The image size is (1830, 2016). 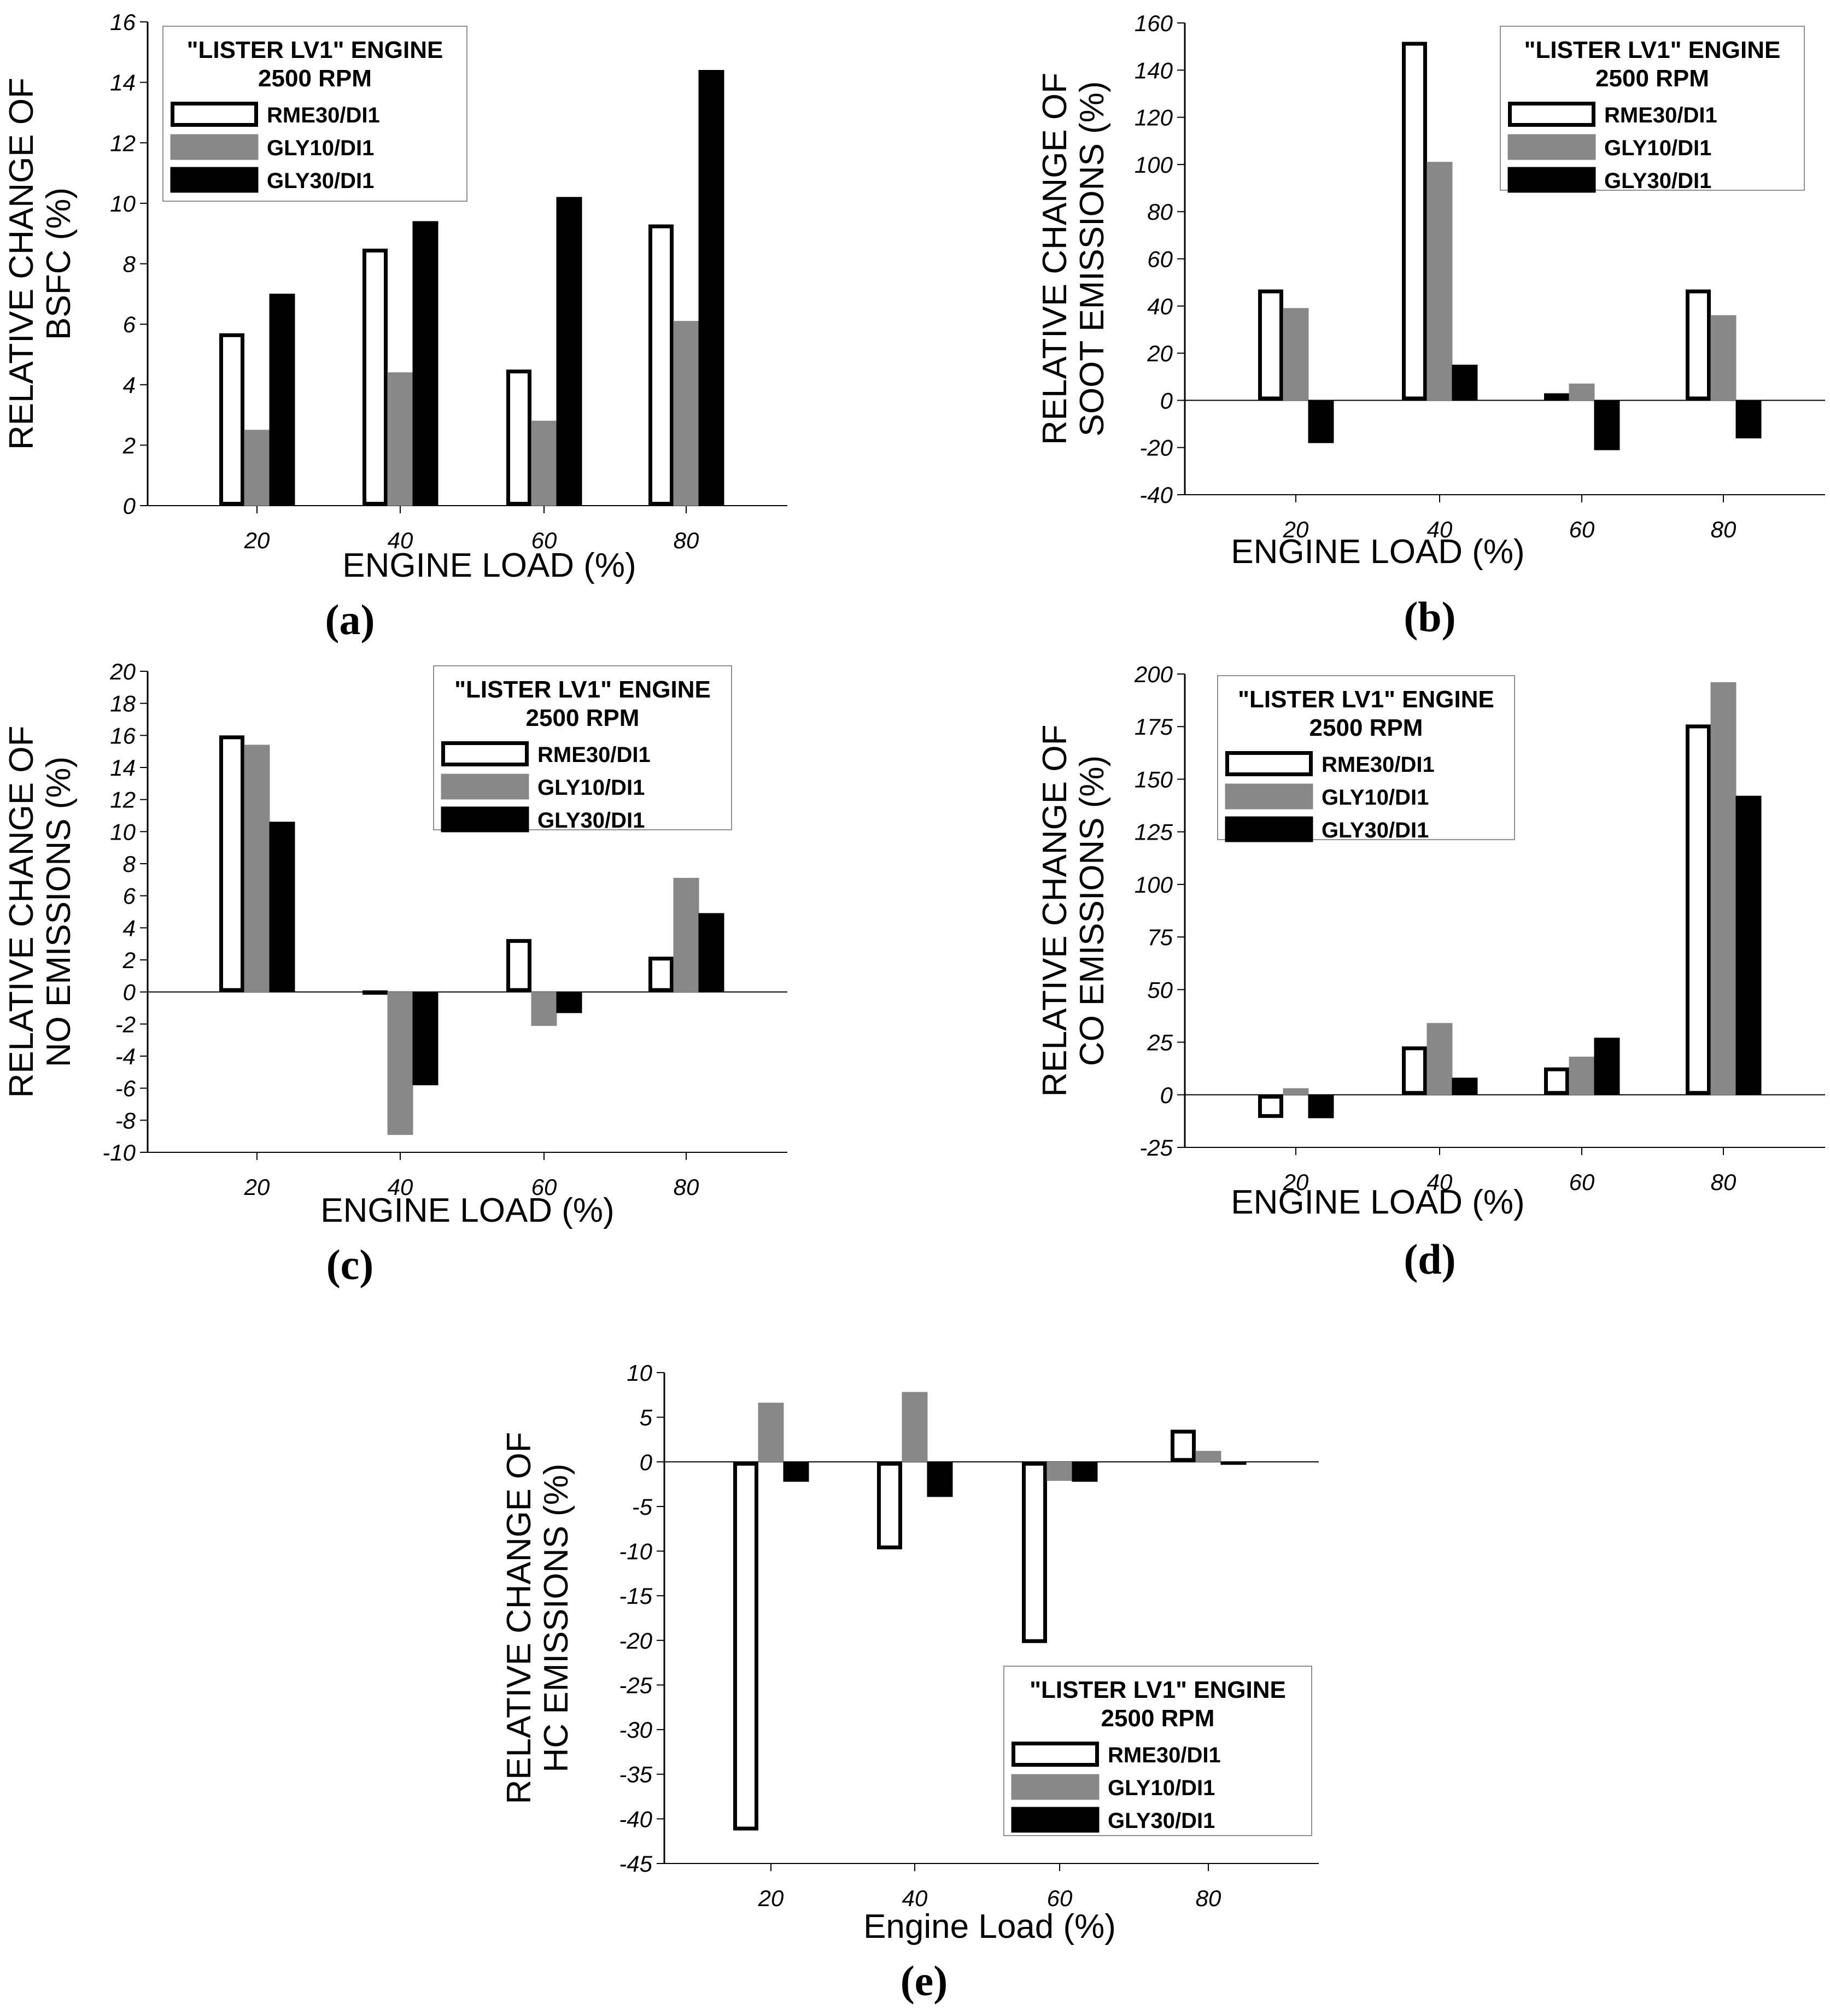 What do you see at coordinates (125, 1056) in the screenshot?
I see `y-tick-label: -4` at bounding box center [125, 1056].